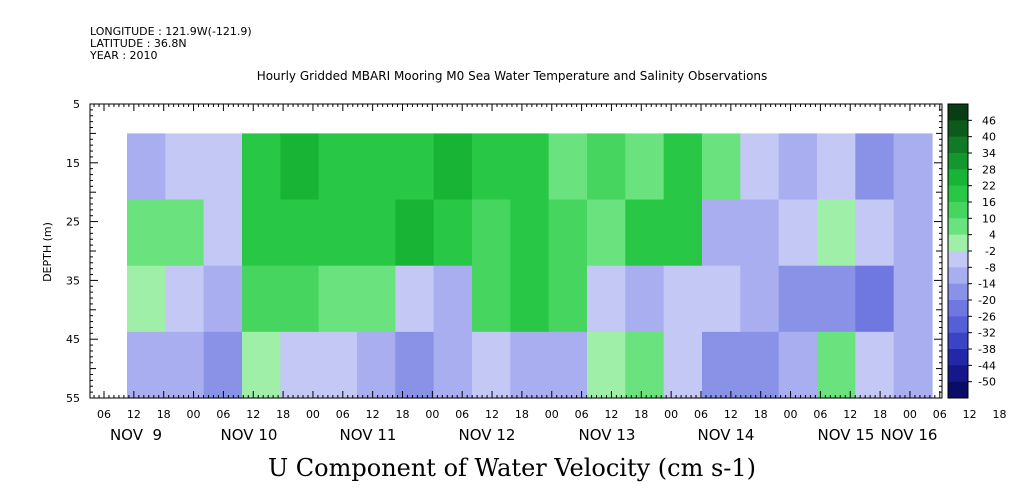 This screenshot has width=1009, height=504. I want to click on colorbar-label: -44, so click(987, 365).